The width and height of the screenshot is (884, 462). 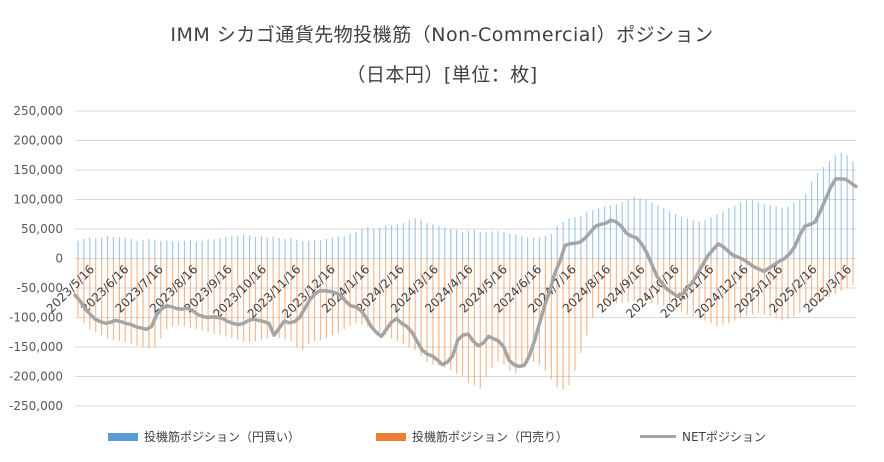 I want to click on y-tick-label: 150,000, so click(x=38, y=170).